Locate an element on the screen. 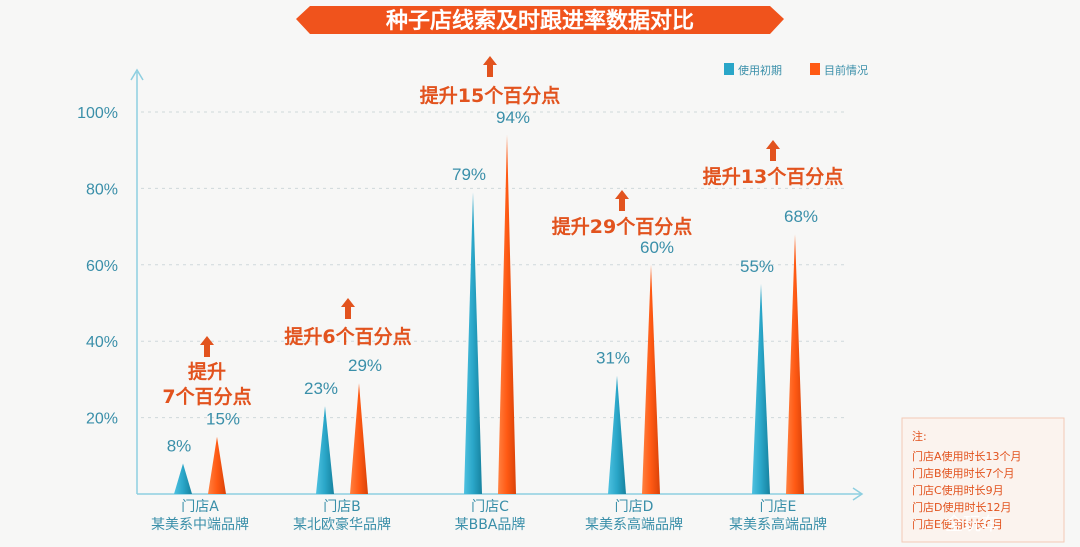  annotation-text: 提升 is located at coordinates (207, 371).